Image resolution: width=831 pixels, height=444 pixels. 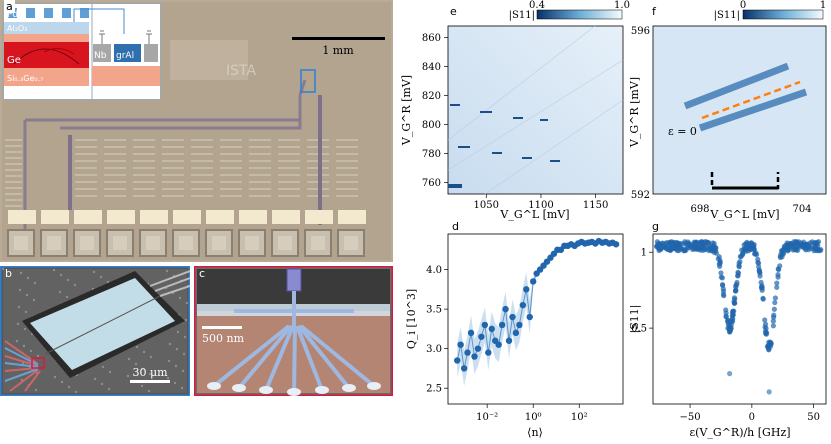 I want to click on ytick-d-2: 3.5, so click(x=434, y=310).